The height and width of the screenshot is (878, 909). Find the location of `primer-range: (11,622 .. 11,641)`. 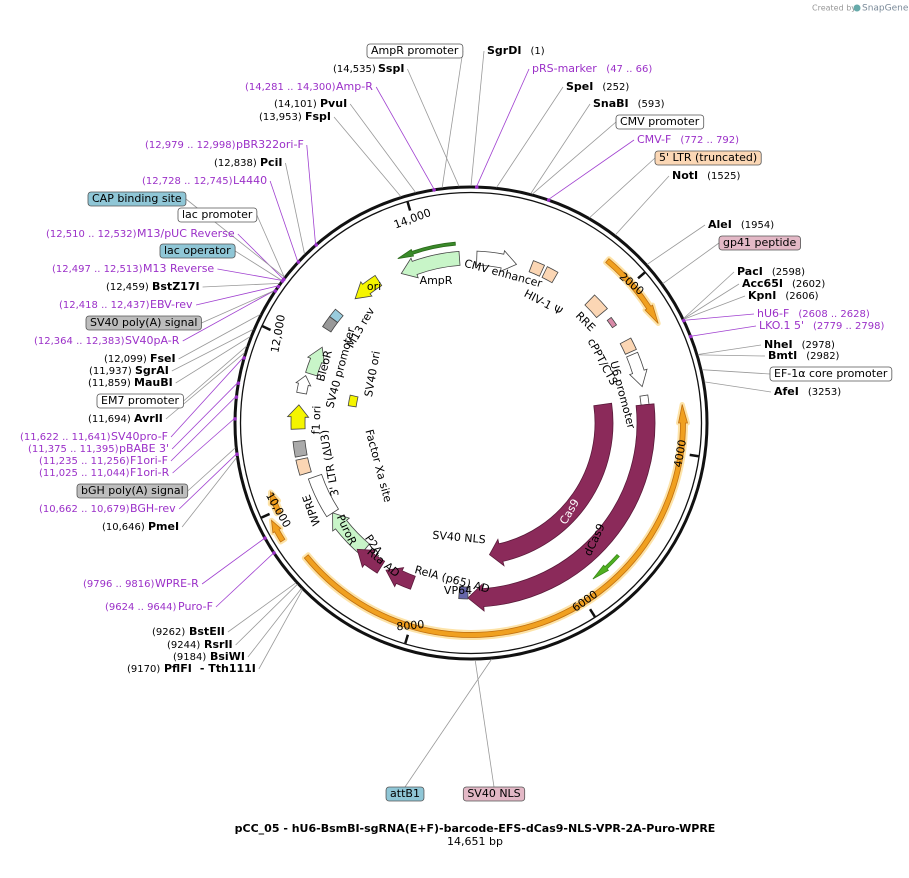

primer-range: (11,622 .. 11,641) is located at coordinates (65, 437).